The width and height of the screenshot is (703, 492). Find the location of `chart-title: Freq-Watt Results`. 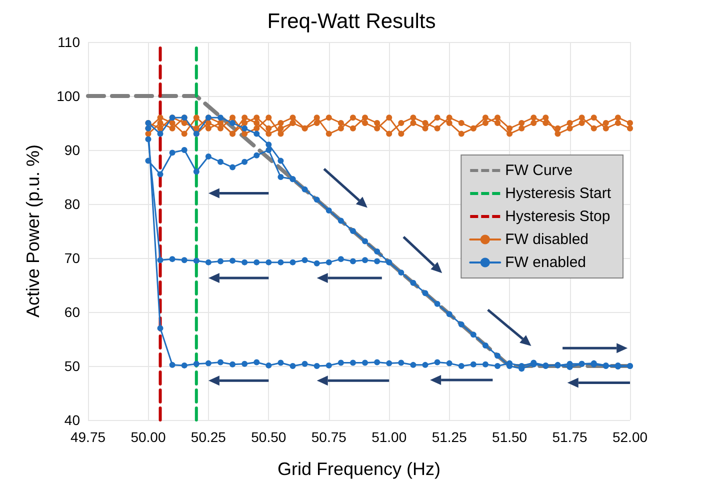

chart-title: Freq-Watt Results is located at coordinates (351, 21).